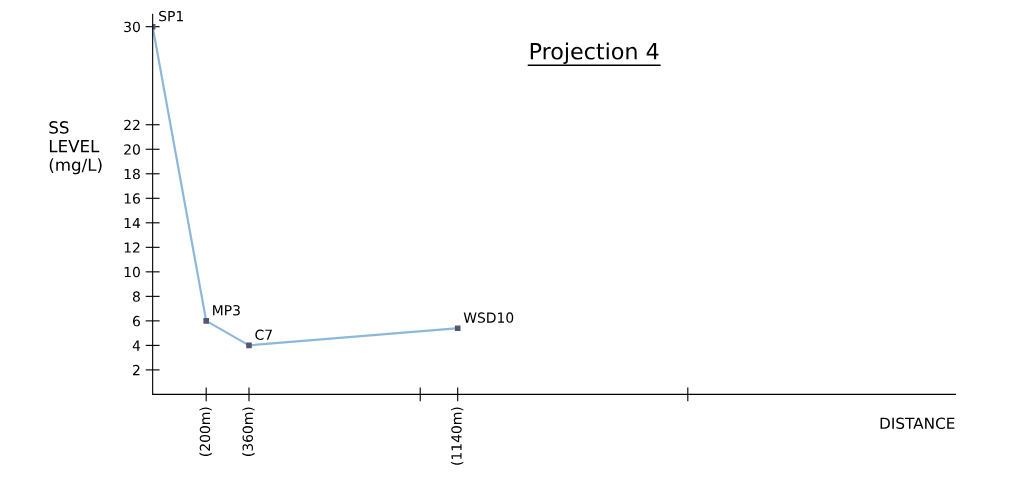  Describe the element at coordinates (488, 317) in the screenshot. I see `annotation: WSD10` at that location.